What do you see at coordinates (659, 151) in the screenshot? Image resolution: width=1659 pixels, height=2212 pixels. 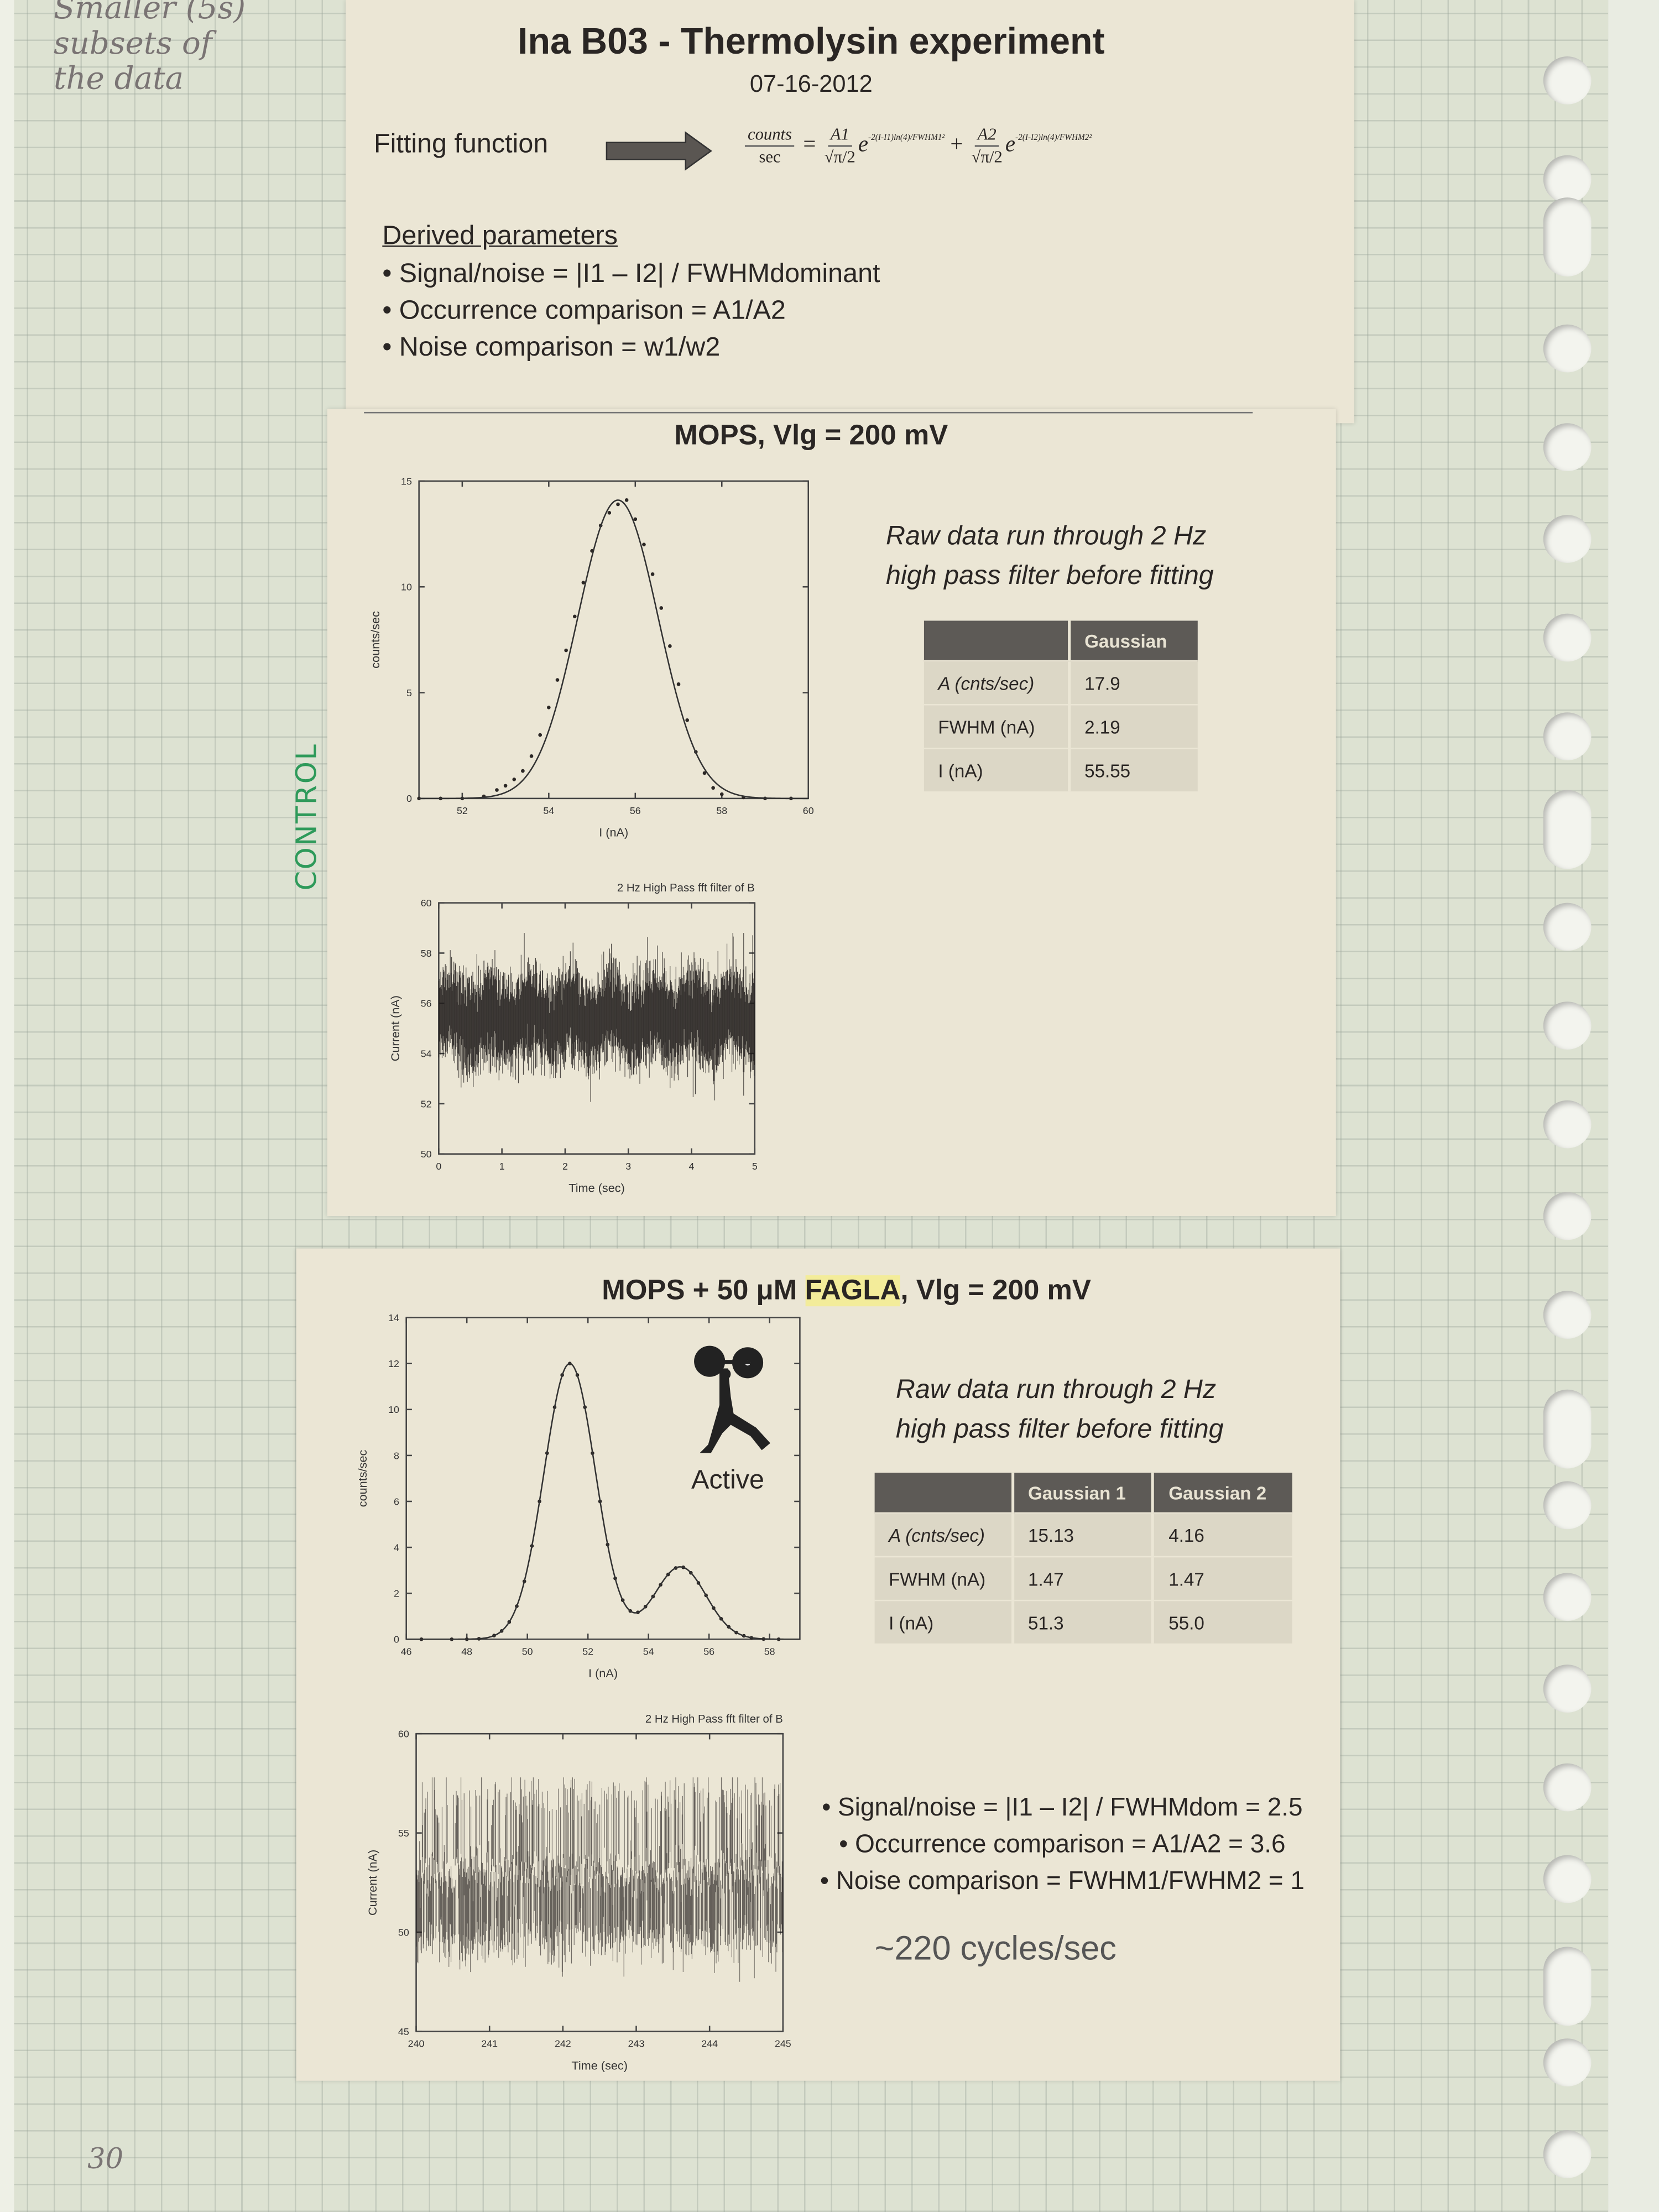 I see `arrow-icon` at bounding box center [659, 151].